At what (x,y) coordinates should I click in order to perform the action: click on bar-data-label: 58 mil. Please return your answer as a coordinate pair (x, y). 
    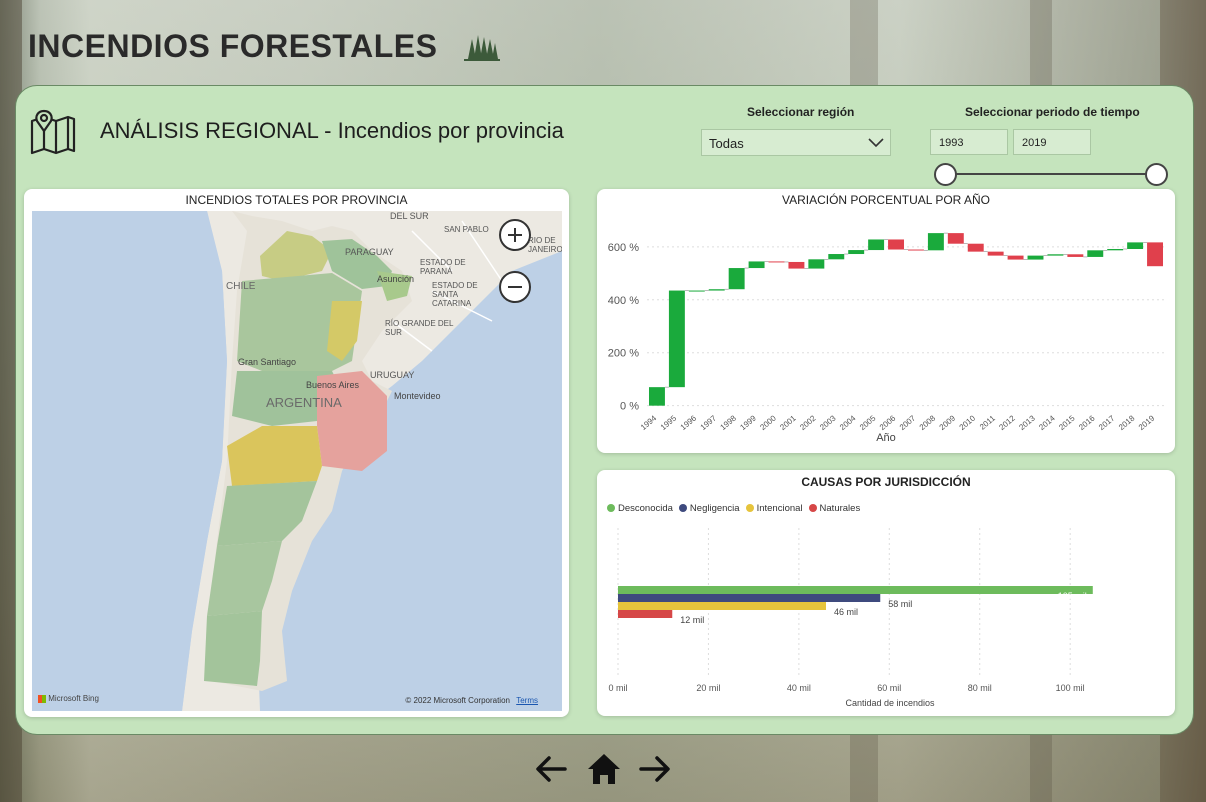
    Looking at the image, I should click on (900, 604).